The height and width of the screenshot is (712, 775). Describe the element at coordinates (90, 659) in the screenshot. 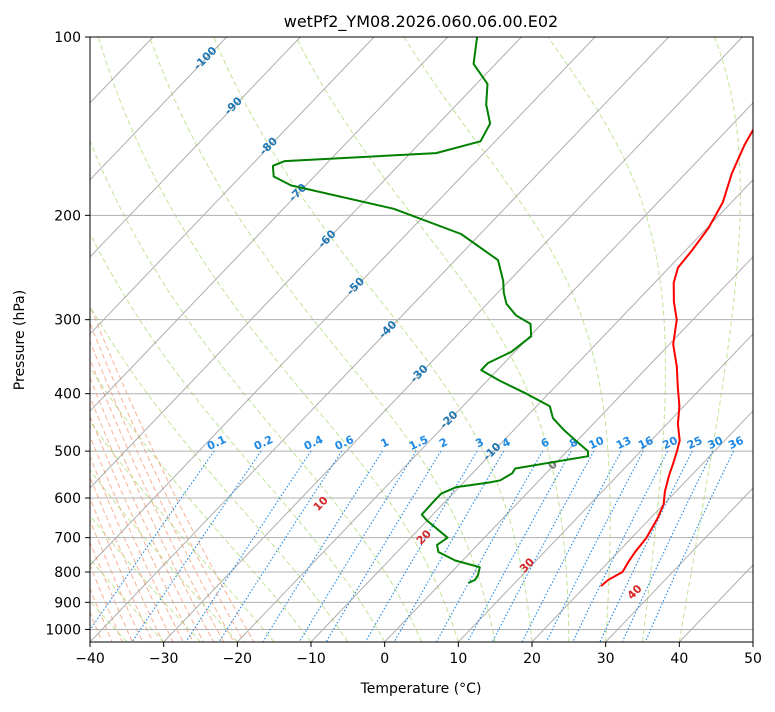

I see `x-tick-label: −40` at that location.